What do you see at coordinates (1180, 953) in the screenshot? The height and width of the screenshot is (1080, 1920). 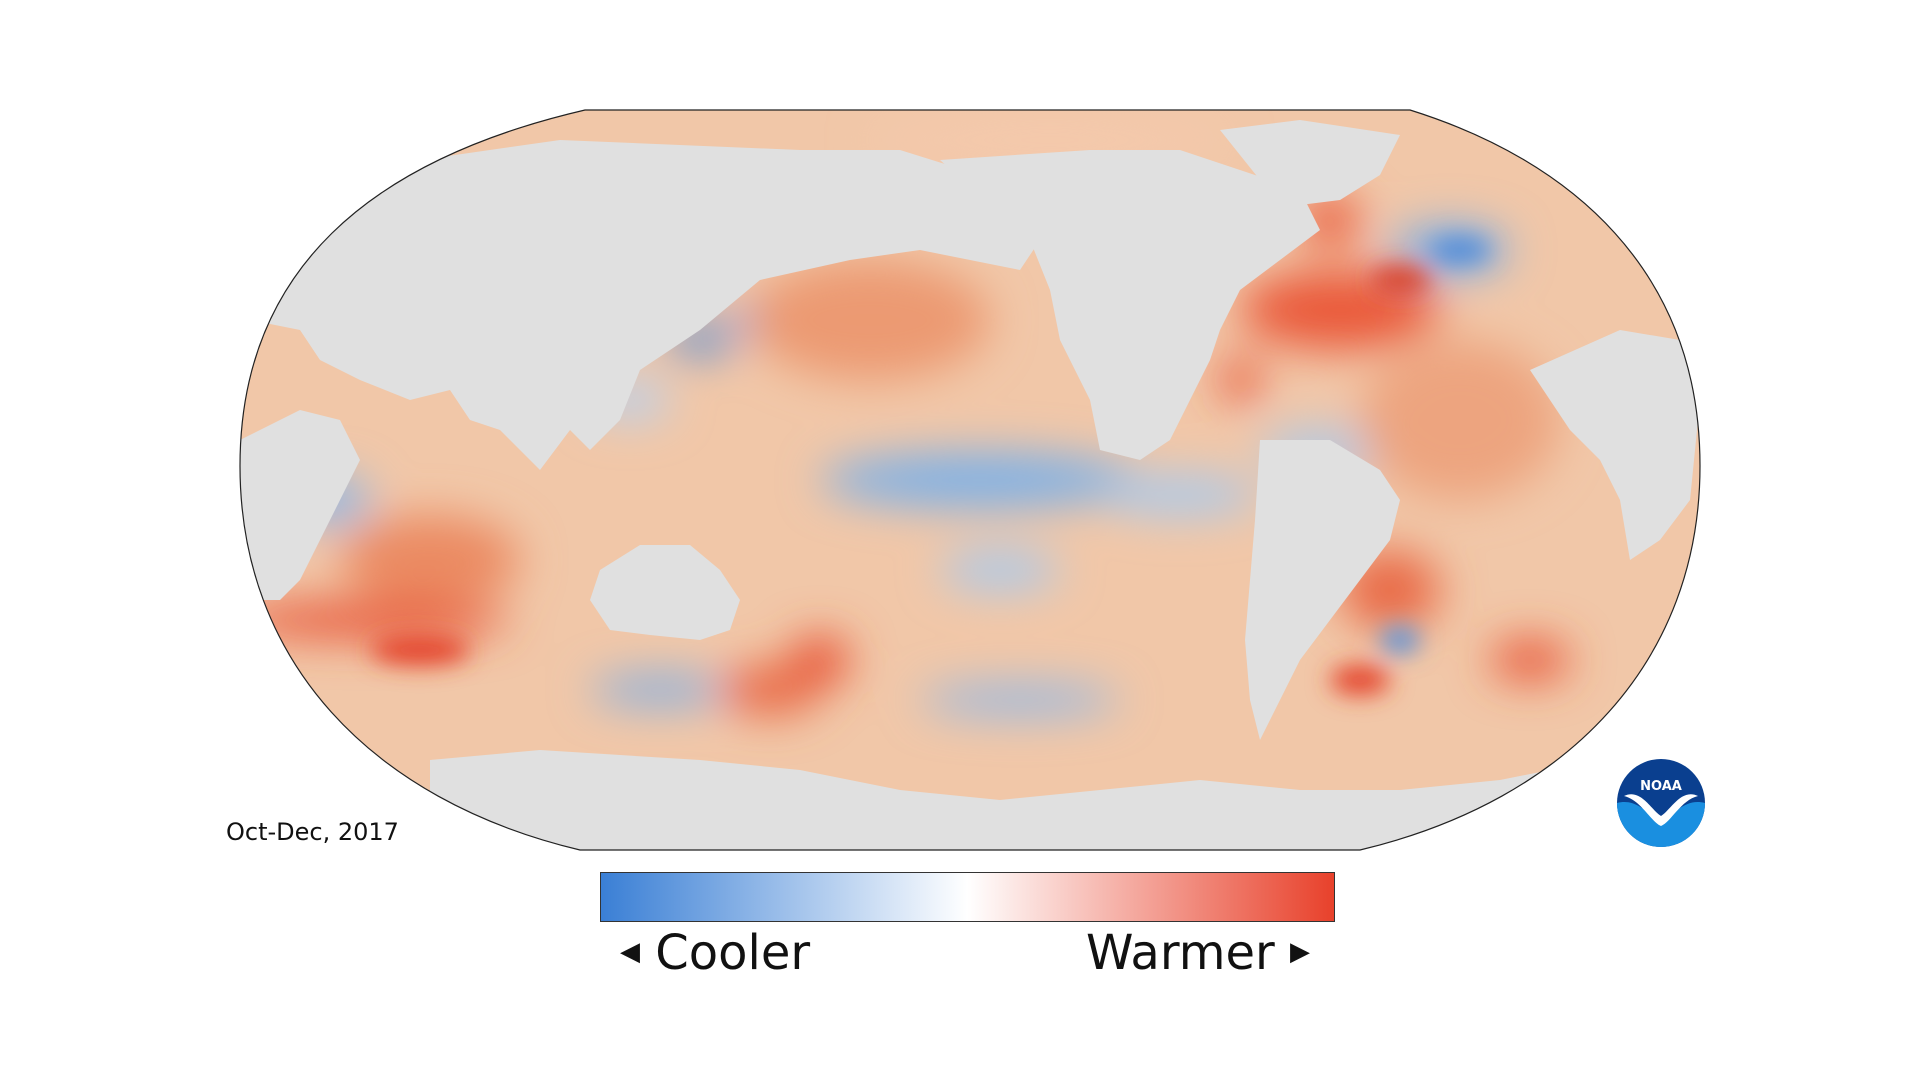 I see `legend-warmer-label: Warmer` at bounding box center [1180, 953].